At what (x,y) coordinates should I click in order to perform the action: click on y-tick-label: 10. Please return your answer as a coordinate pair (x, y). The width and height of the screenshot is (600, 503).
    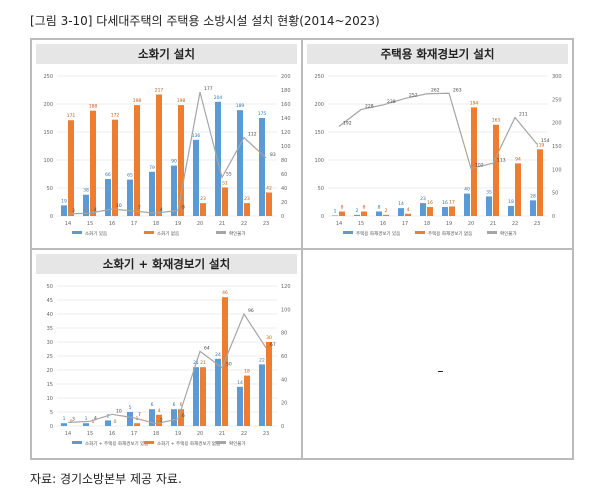
    Looking at the image, I should click on (50, 399).